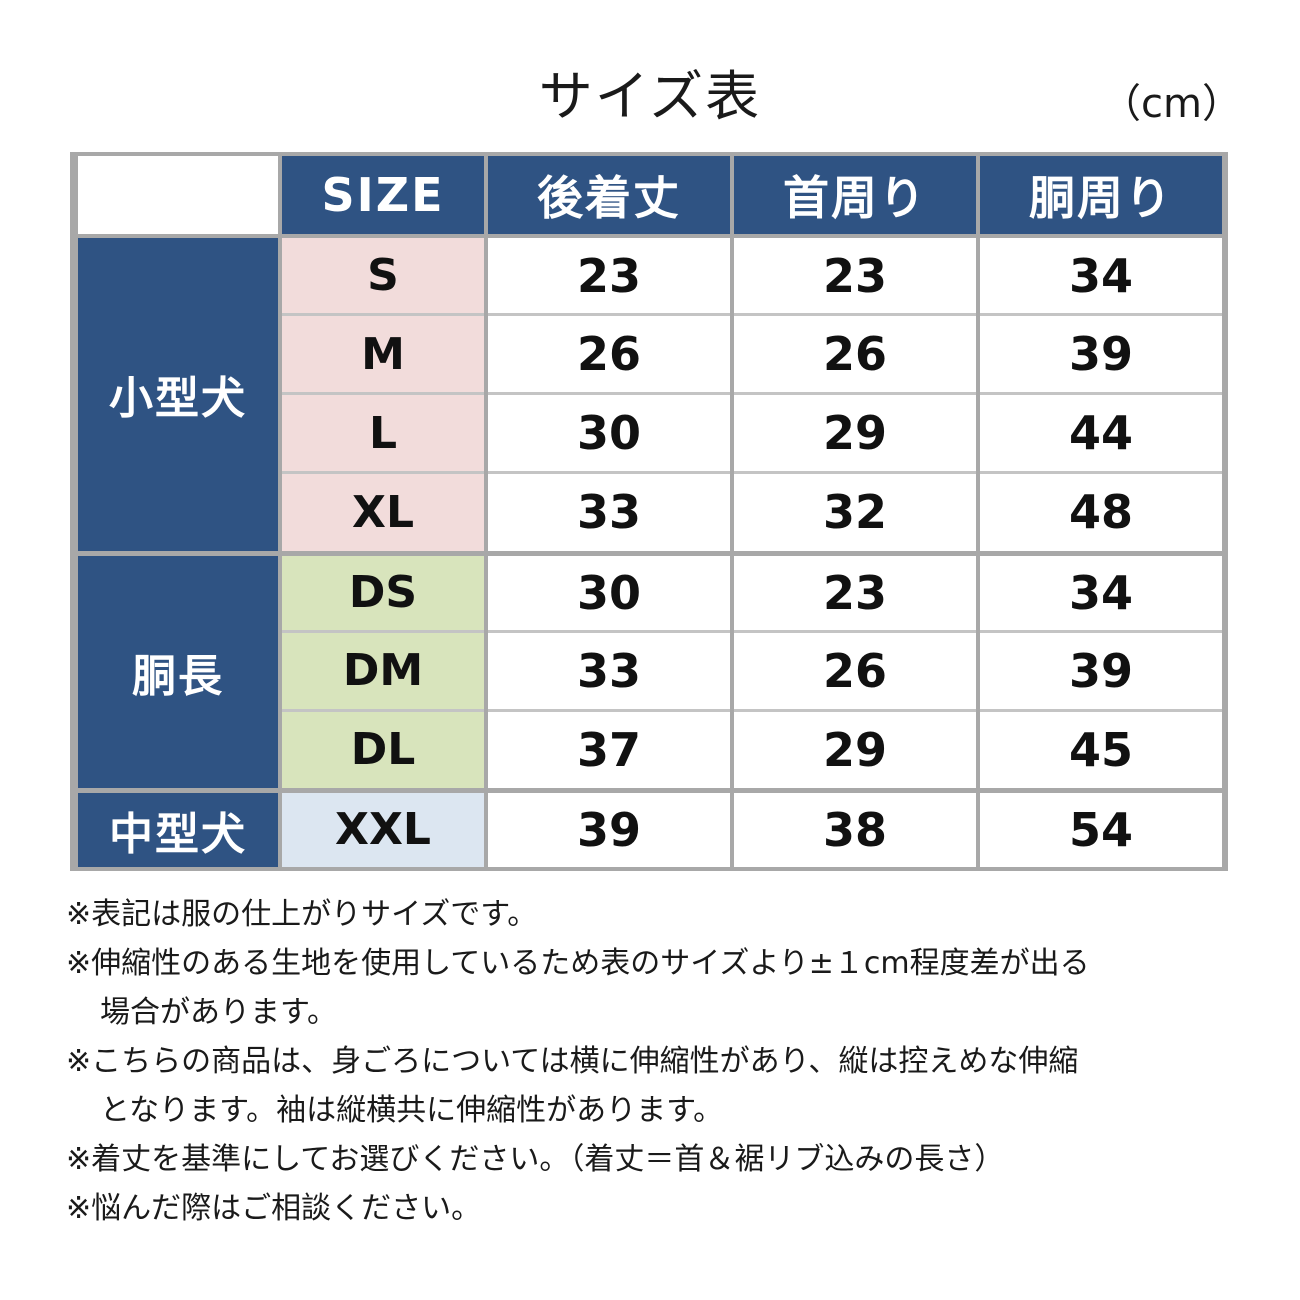  Describe the element at coordinates (274, 1208) in the screenshot. I see `note-line: ※悩んだ際はご相談ください。` at that location.